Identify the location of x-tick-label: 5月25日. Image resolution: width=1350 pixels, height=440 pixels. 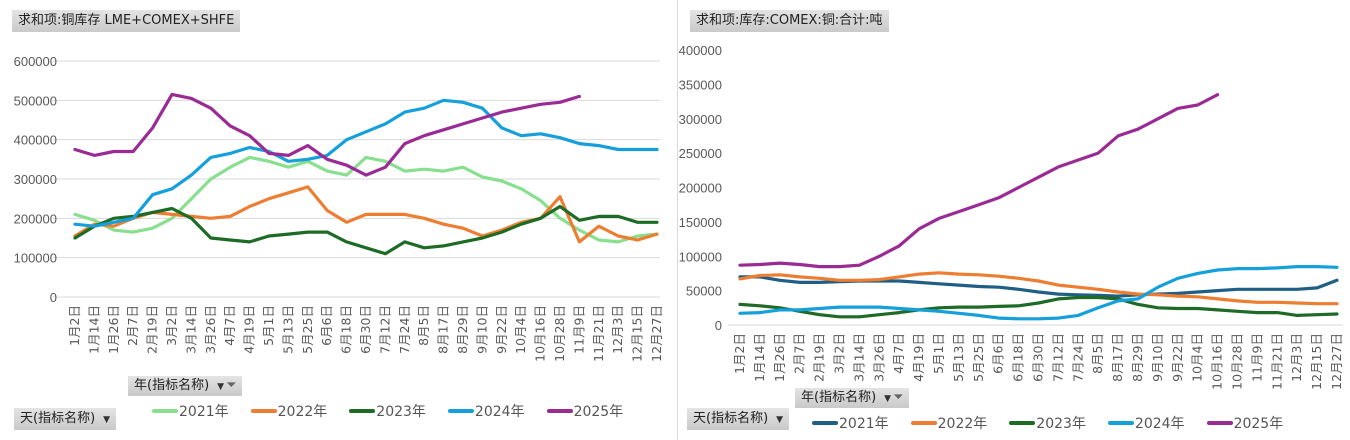
(978, 357).